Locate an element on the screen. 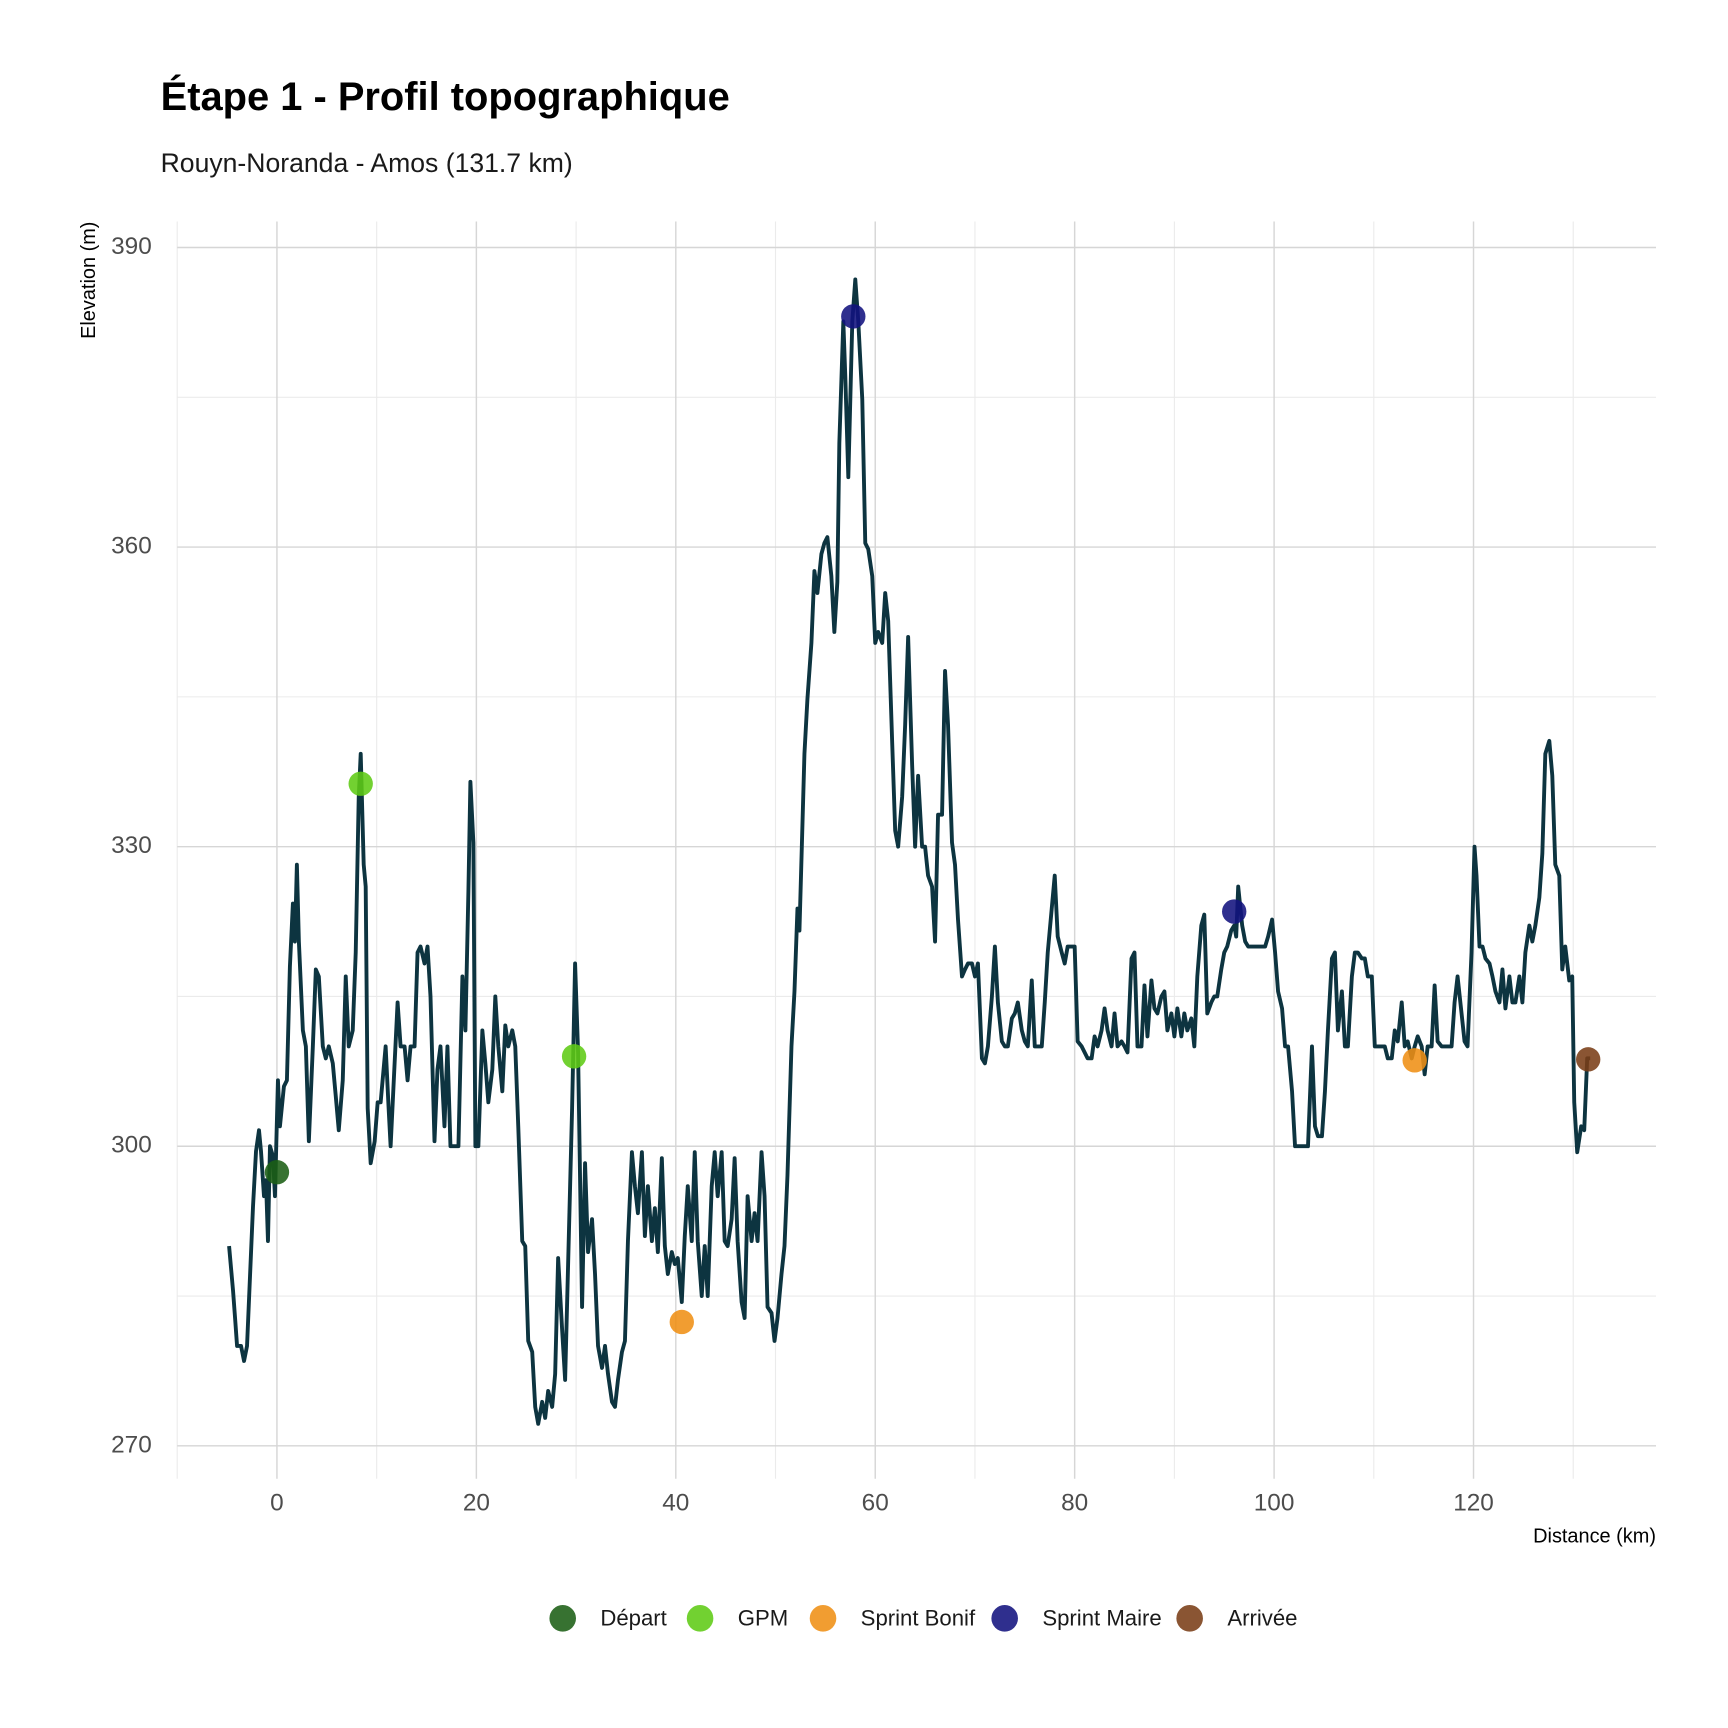  legend: Départ GPM Sprint Bonif Sprint Maire Arrivée is located at coordinates (923, 1618).